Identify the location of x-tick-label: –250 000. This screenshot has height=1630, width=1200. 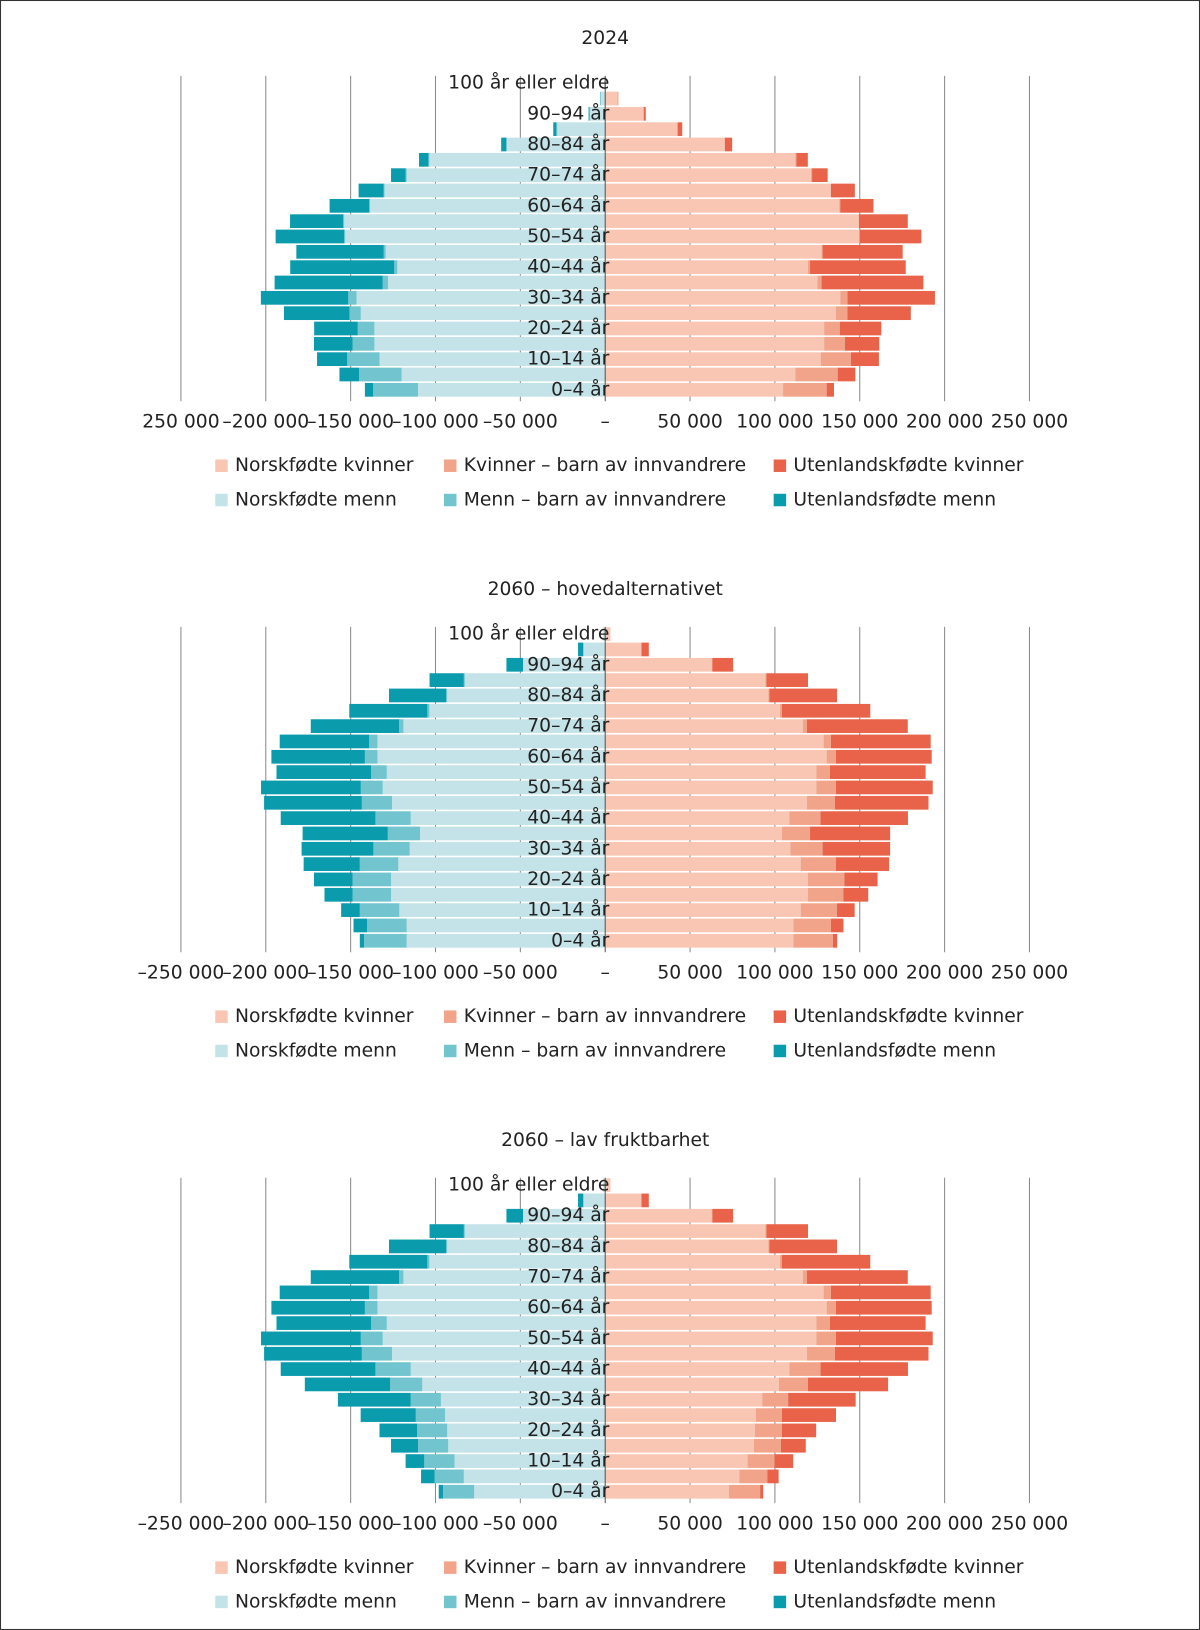
(181, 973).